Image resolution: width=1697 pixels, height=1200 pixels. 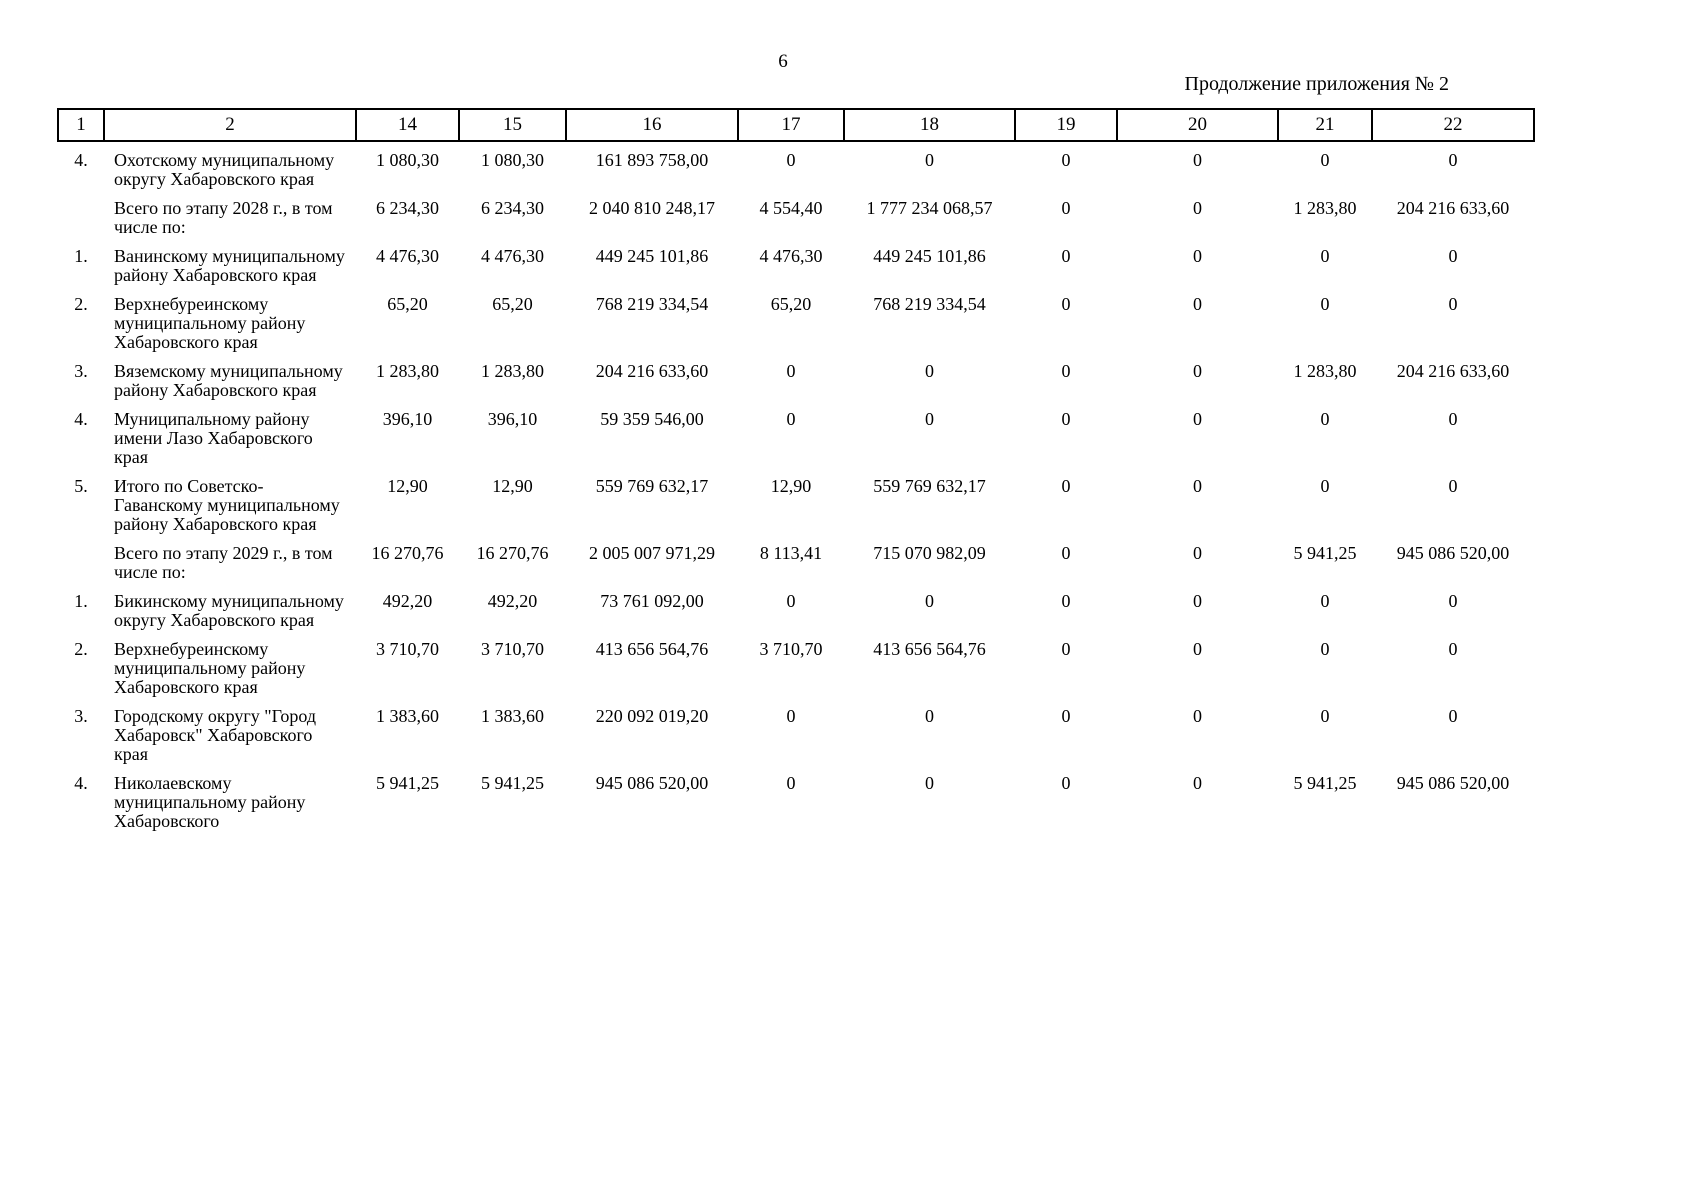 I want to click on column-header-19: 19, so click(x=1066, y=125).